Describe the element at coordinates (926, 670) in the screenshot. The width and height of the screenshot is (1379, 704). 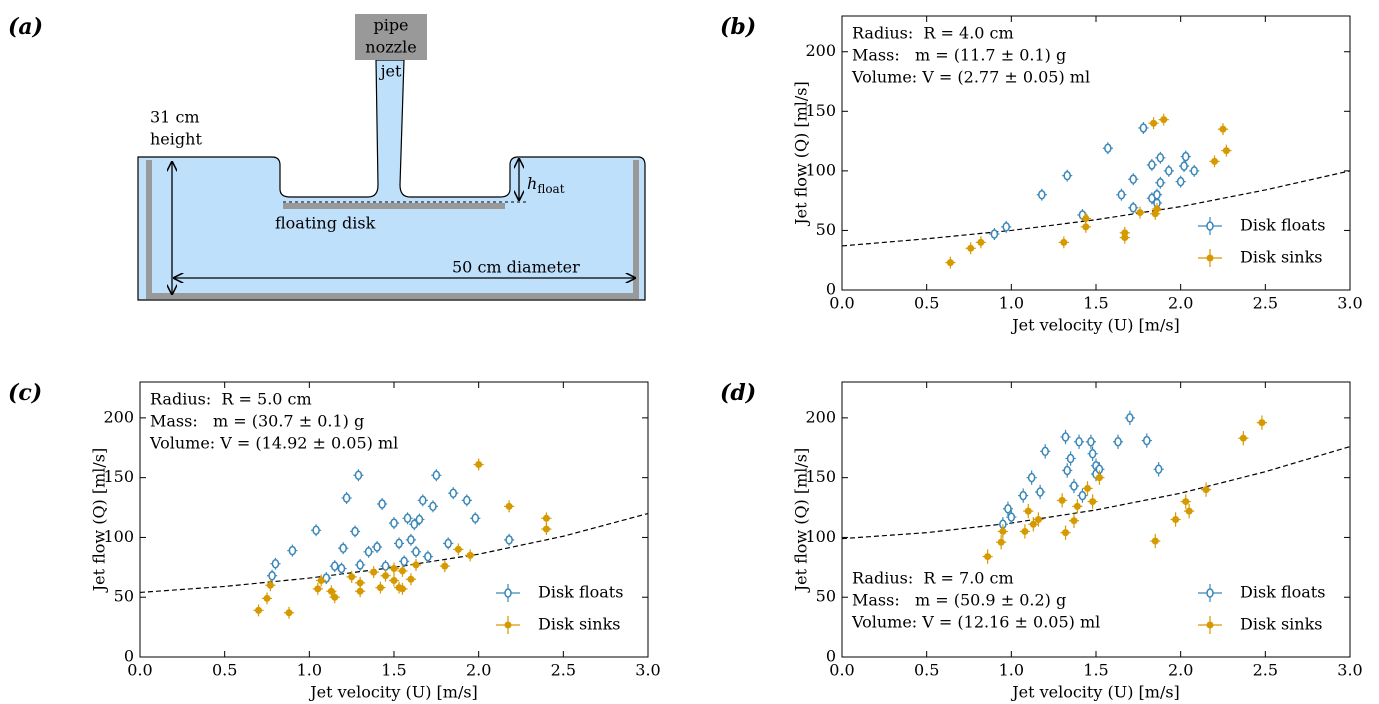
I see `x-tick-label: 0.5` at that location.